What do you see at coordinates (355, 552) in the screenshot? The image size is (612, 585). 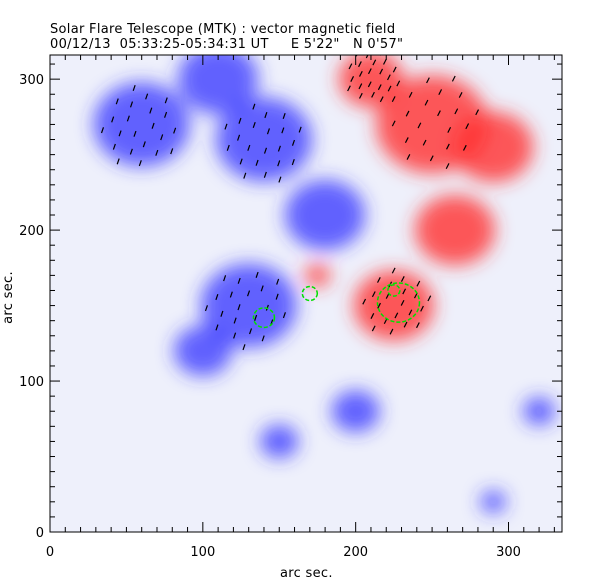 I see `x-tick-label: 200` at bounding box center [355, 552].